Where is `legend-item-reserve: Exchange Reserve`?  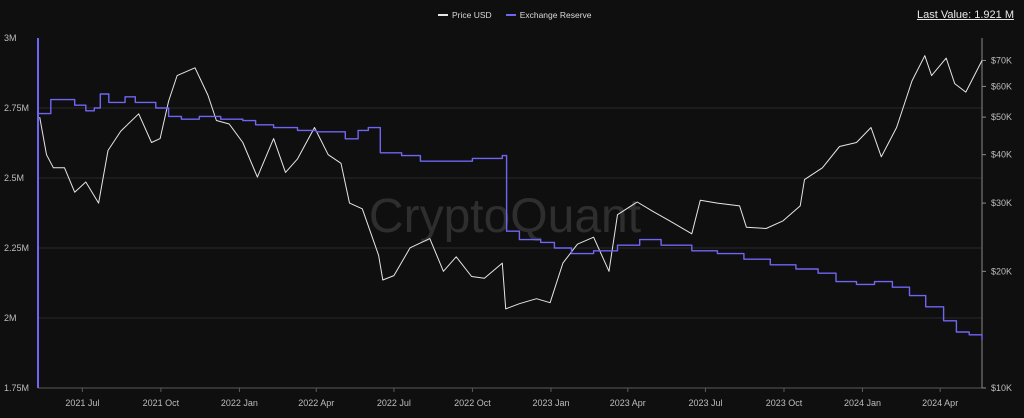 legend-item-reserve: Exchange Reserve is located at coordinates (548, 15).